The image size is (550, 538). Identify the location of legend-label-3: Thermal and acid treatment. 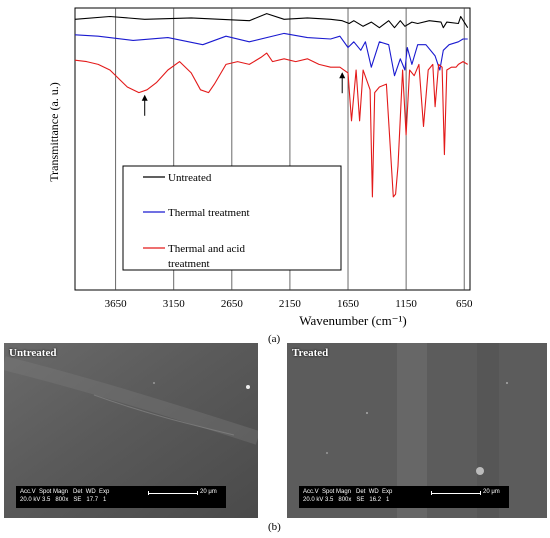
(206, 256).